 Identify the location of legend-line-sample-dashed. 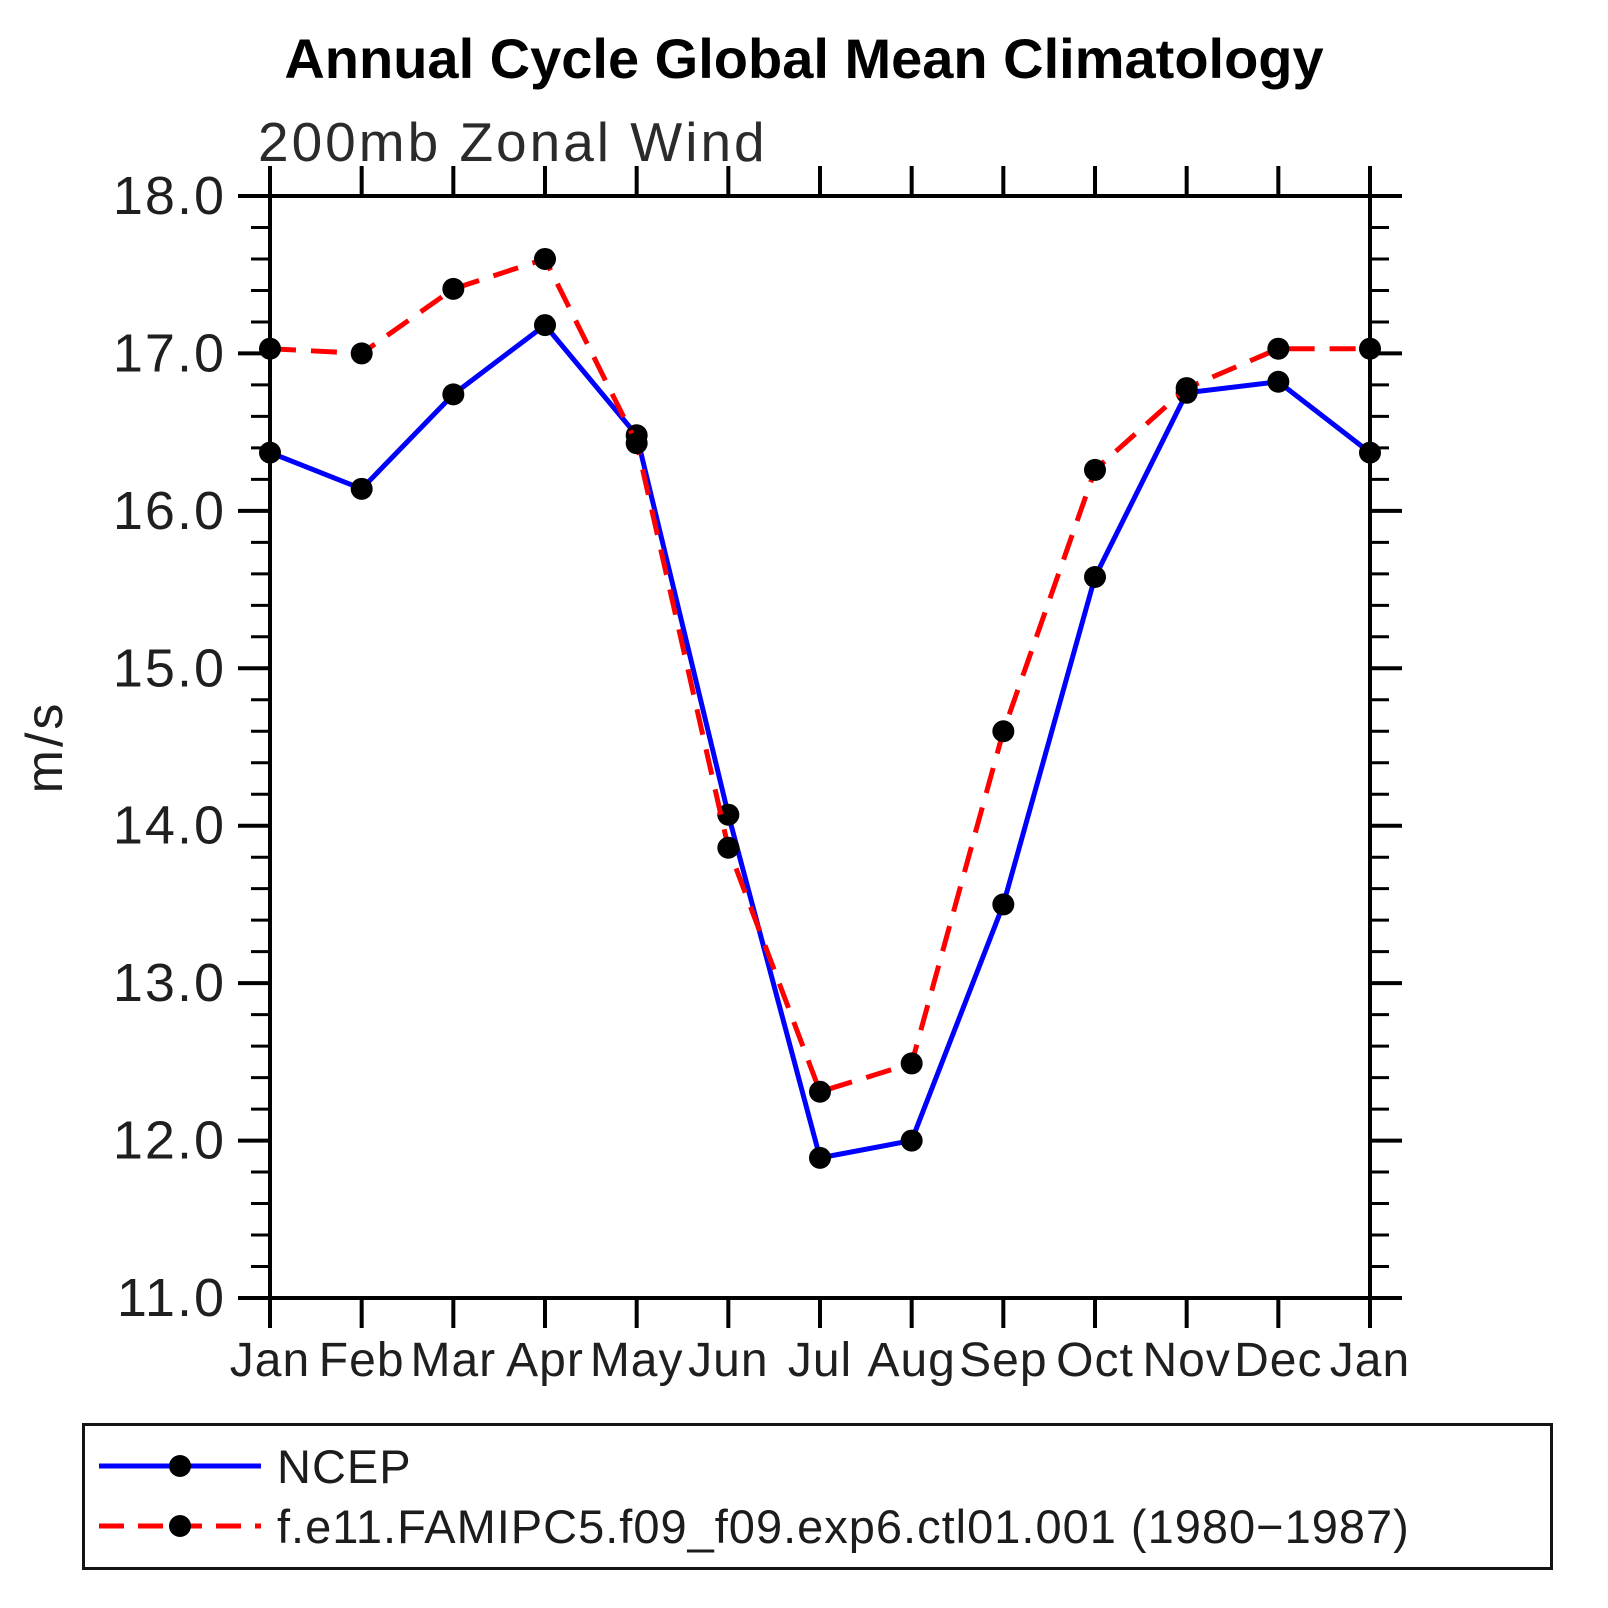
(180, 1526).